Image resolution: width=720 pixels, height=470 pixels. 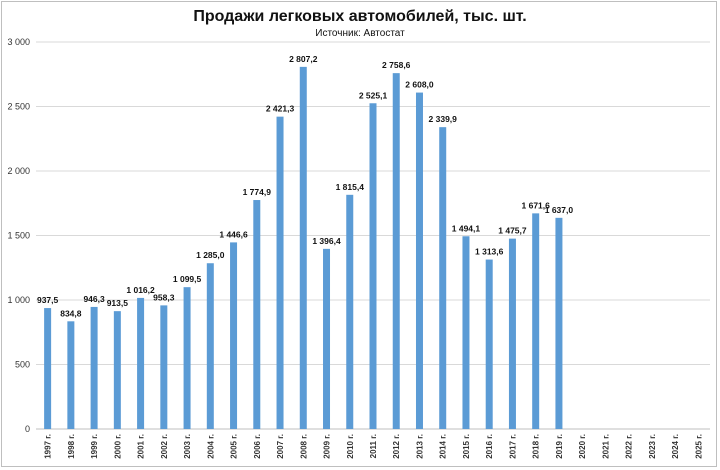 I want to click on data-label: 1 099,5, so click(x=187, y=279).